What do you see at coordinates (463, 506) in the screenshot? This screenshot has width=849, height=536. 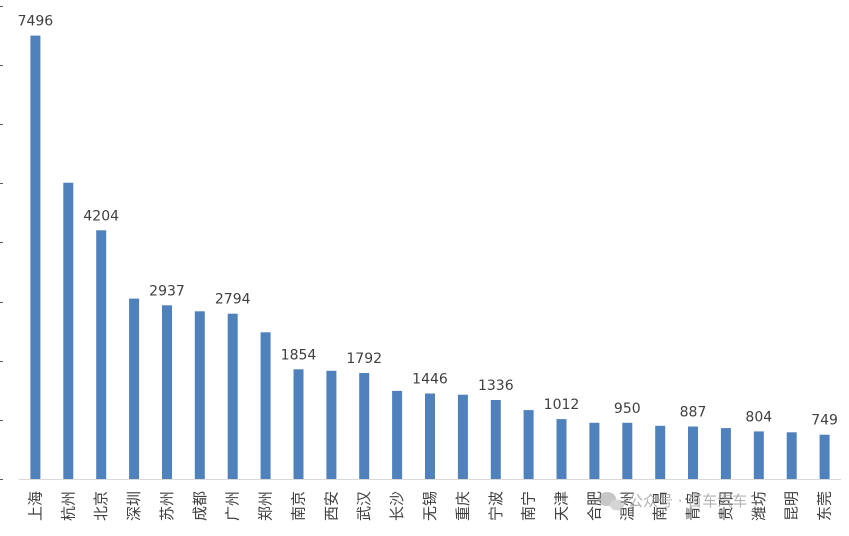 I see `x-tick-label-重庆: 重庆` at bounding box center [463, 506].